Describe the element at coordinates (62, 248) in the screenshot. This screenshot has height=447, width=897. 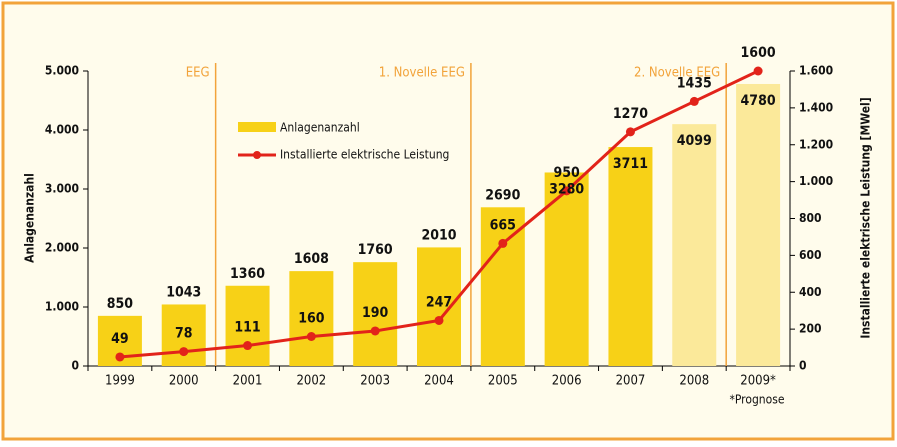
I see `y-tick-label: 2.000` at that location.